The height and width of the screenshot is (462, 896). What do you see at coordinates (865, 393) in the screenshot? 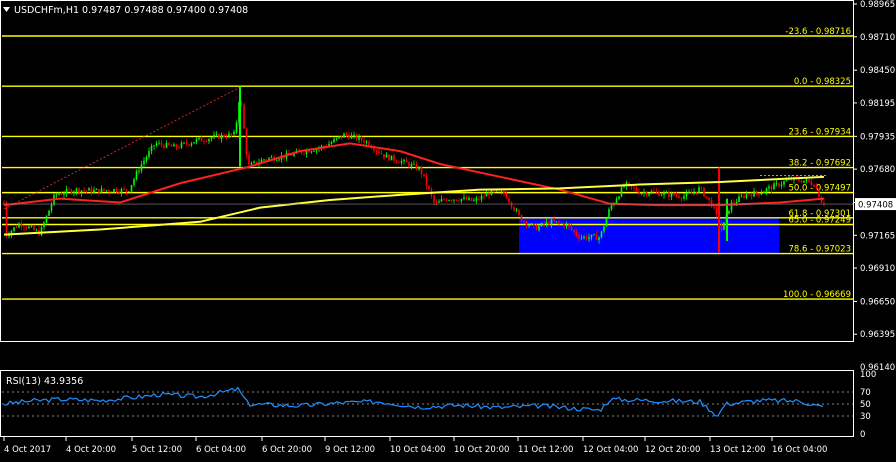
I see `rsi-axis-label: 70` at bounding box center [865, 393].